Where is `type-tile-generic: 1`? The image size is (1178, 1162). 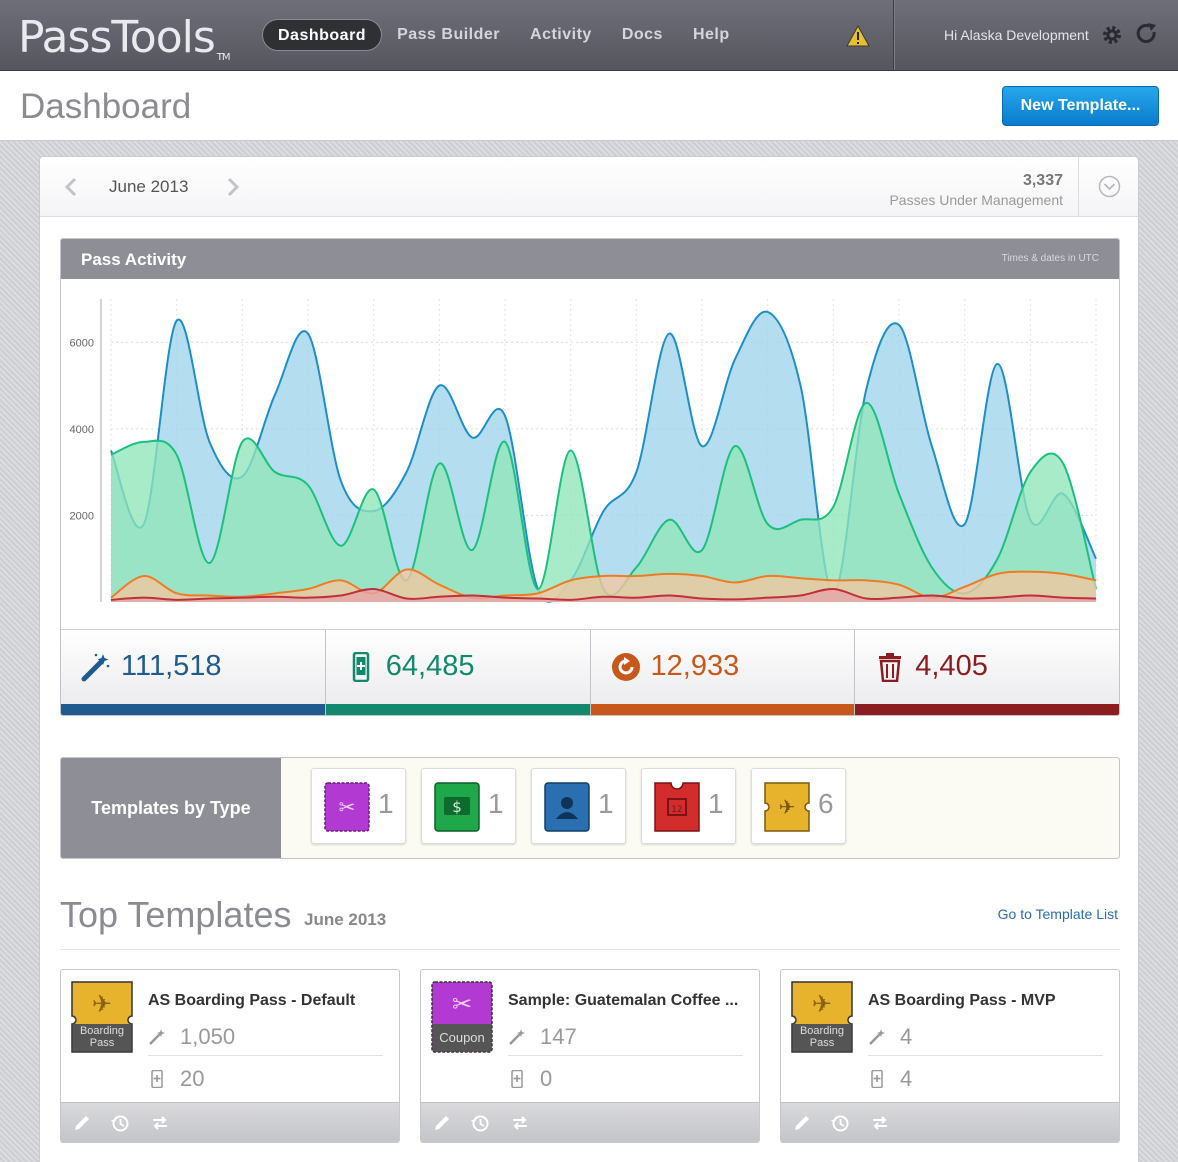
type-tile-generic: 1 is located at coordinates (578, 806).